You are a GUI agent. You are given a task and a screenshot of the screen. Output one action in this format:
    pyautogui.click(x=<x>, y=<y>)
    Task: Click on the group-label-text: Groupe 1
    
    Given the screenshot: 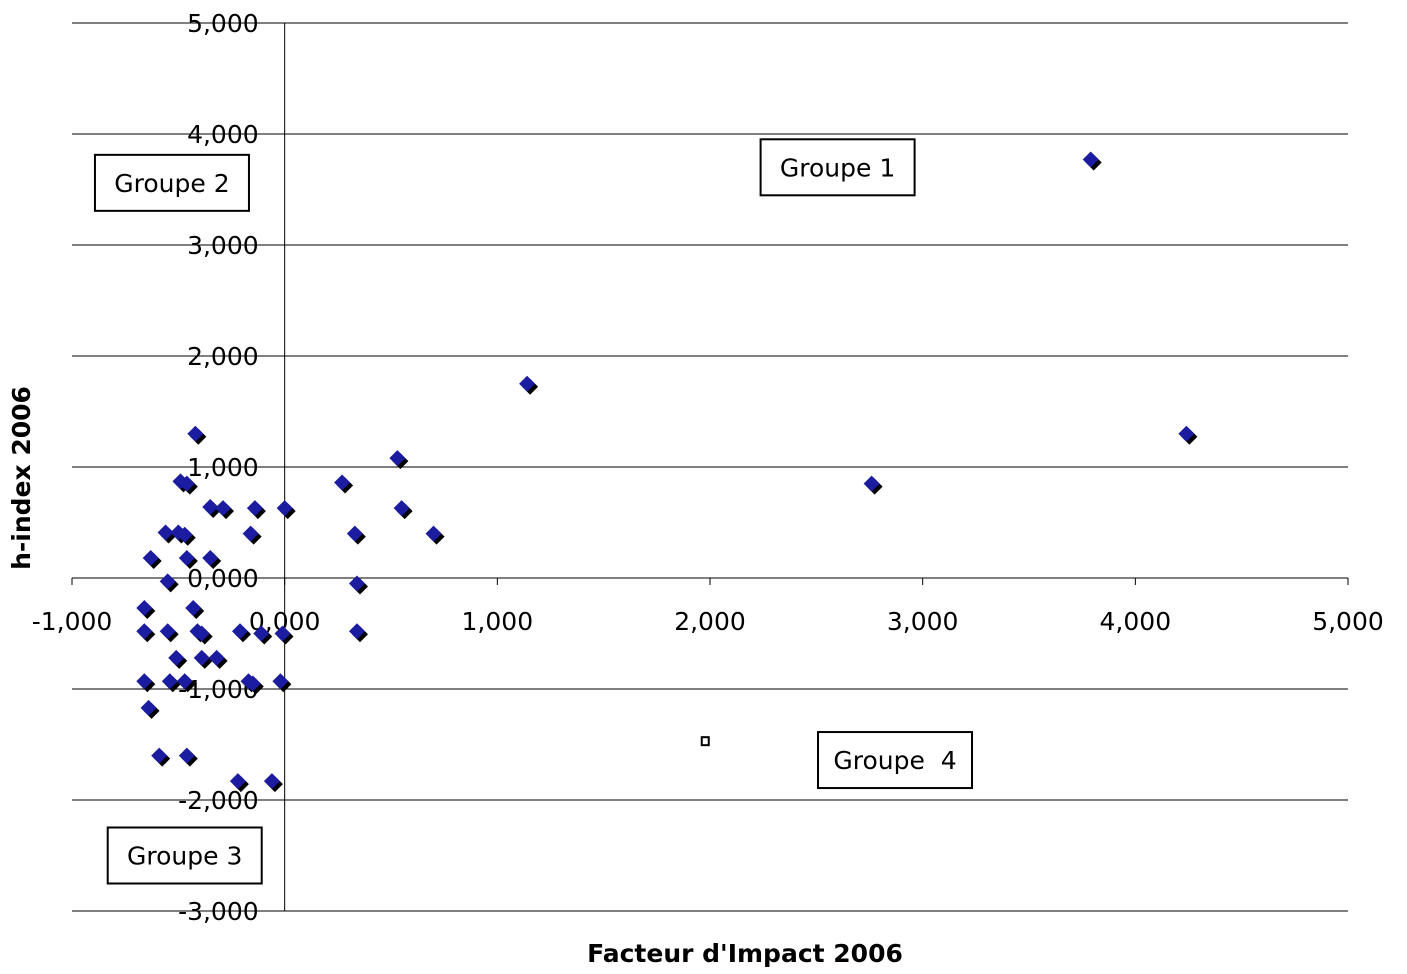 What is the action you would take?
    pyautogui.click(x=837, y=167)
    